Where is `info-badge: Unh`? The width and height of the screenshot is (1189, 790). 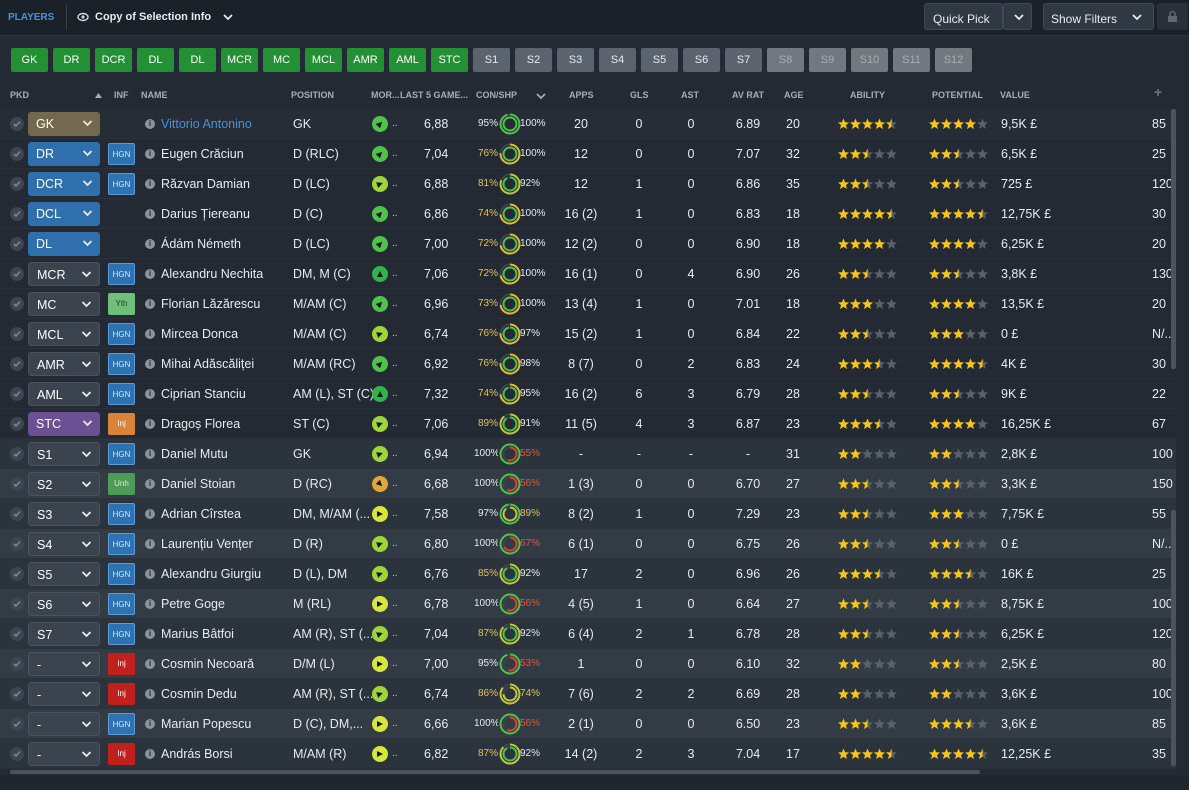 info-badge: Unh is located at coordinates (121, 484).